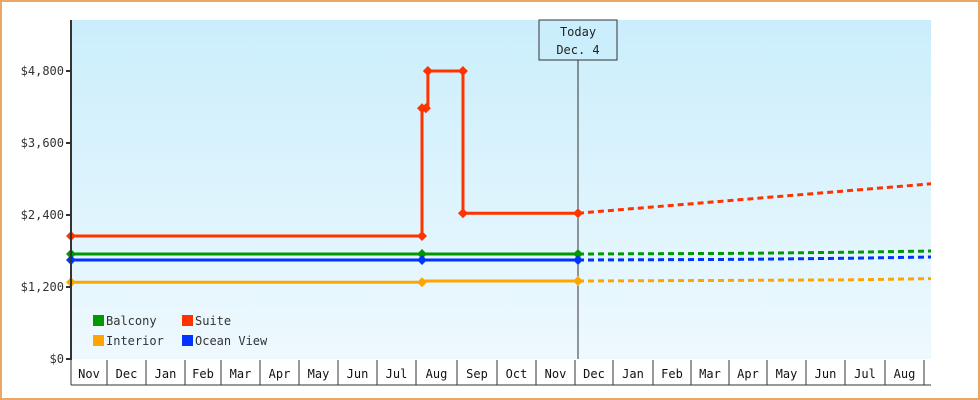 The image size is (980, 400). What do you see at coordinates (477, 374) in the screenshot?
I see `month-label: Sep` at bounding box center [477, 374].